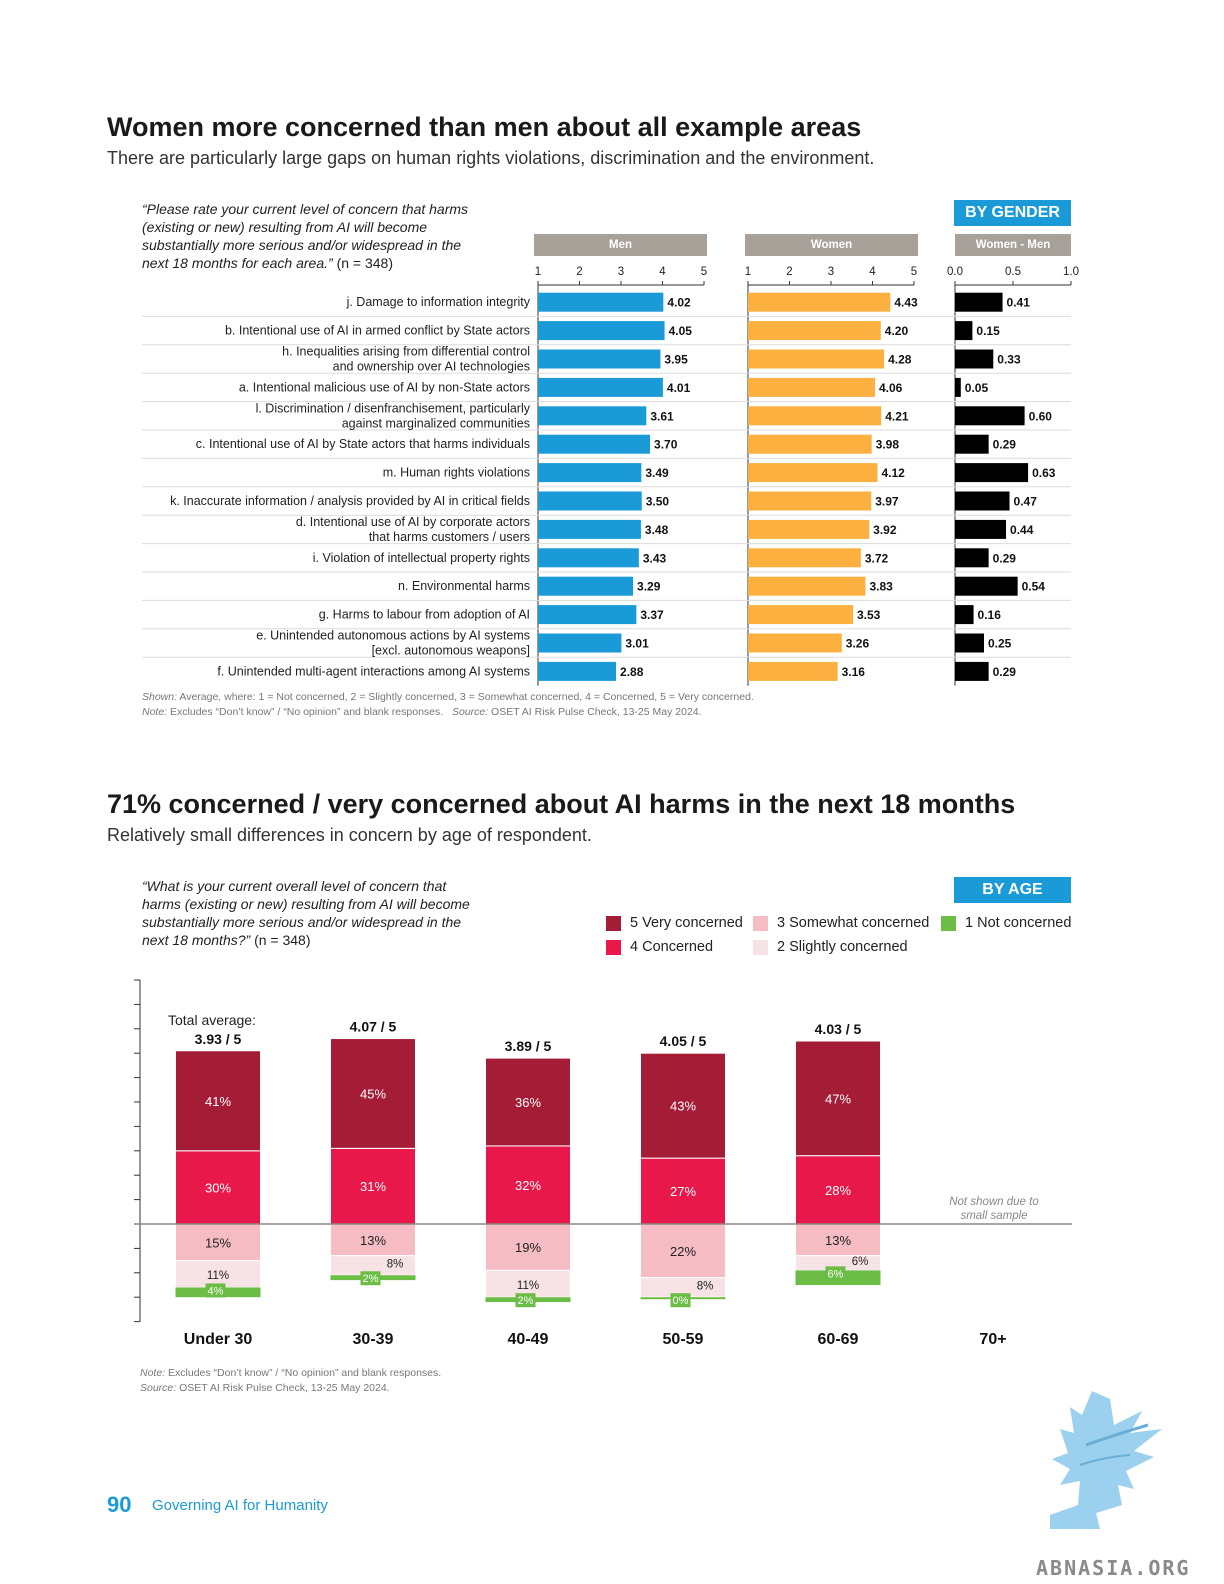 Image resolution: width=1224 pixels, height=1584 pixels. I want to click on value-label-women: 3.53, so click(869, 615).